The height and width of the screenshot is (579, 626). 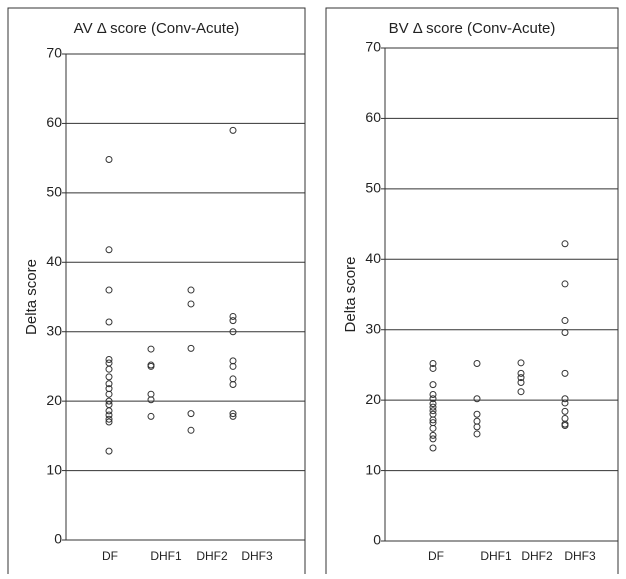 I want to click on chart-title: AV Δ score (Conv-Acute), so click(x=157, y=28).